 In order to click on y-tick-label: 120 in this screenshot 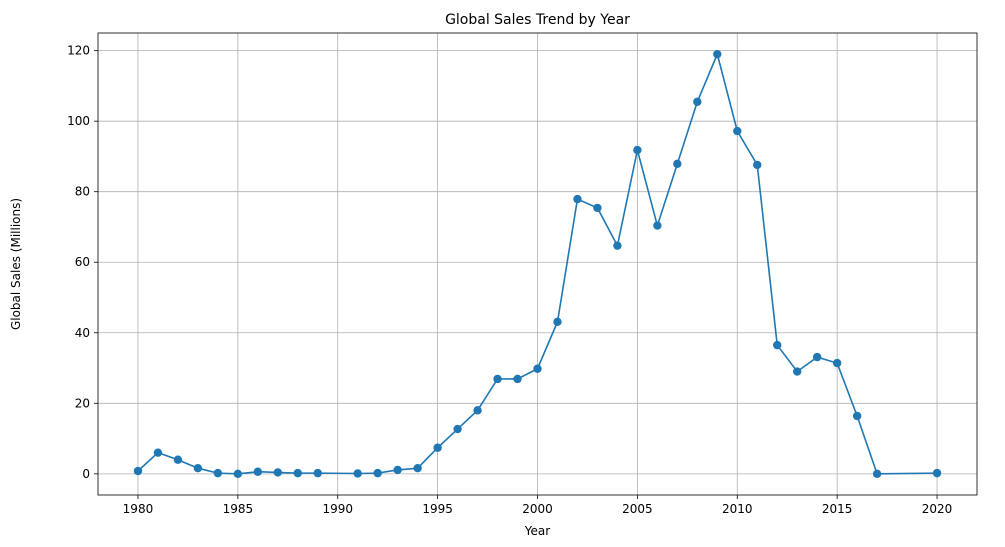, I will do `click(78, 51)`.